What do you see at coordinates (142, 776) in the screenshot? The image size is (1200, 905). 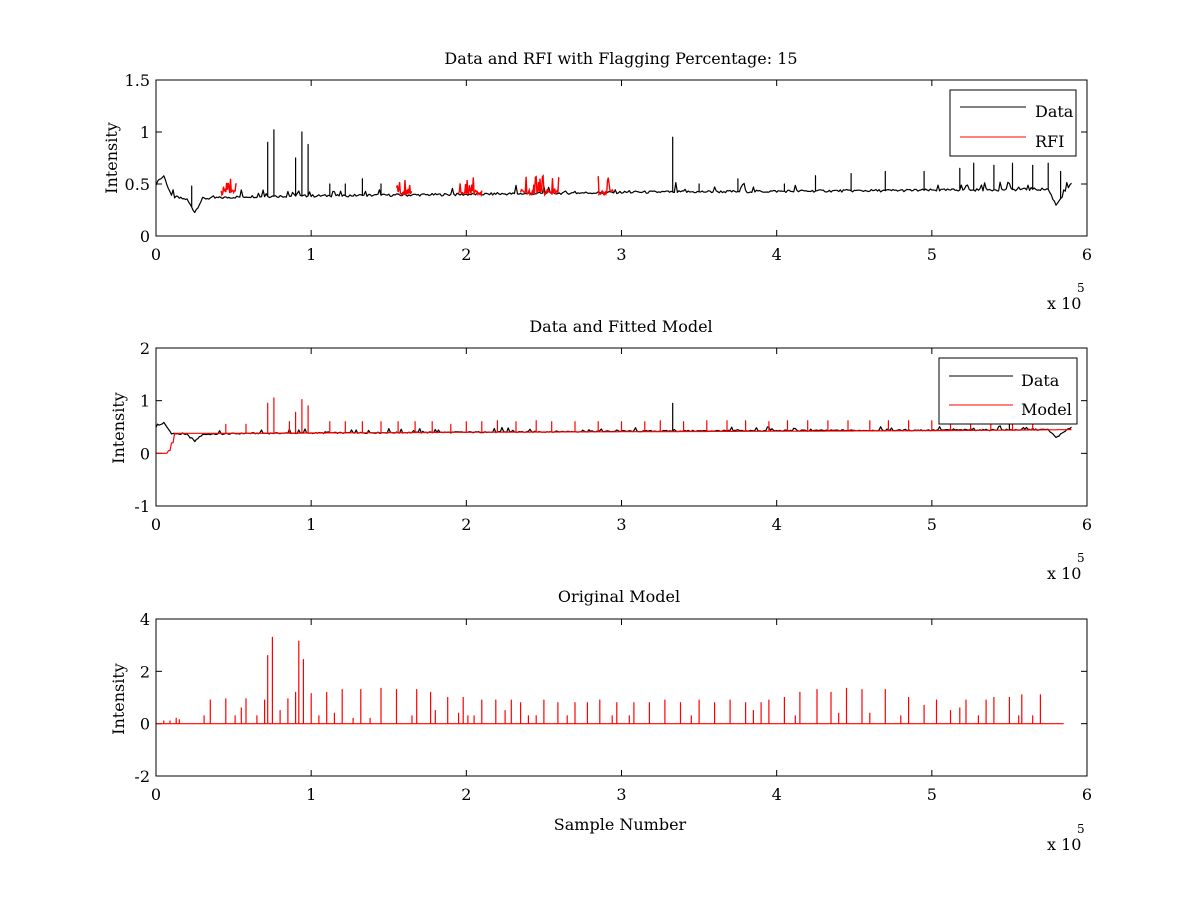 I see `y-tick-label: -2` at bounding box center [142, 776].